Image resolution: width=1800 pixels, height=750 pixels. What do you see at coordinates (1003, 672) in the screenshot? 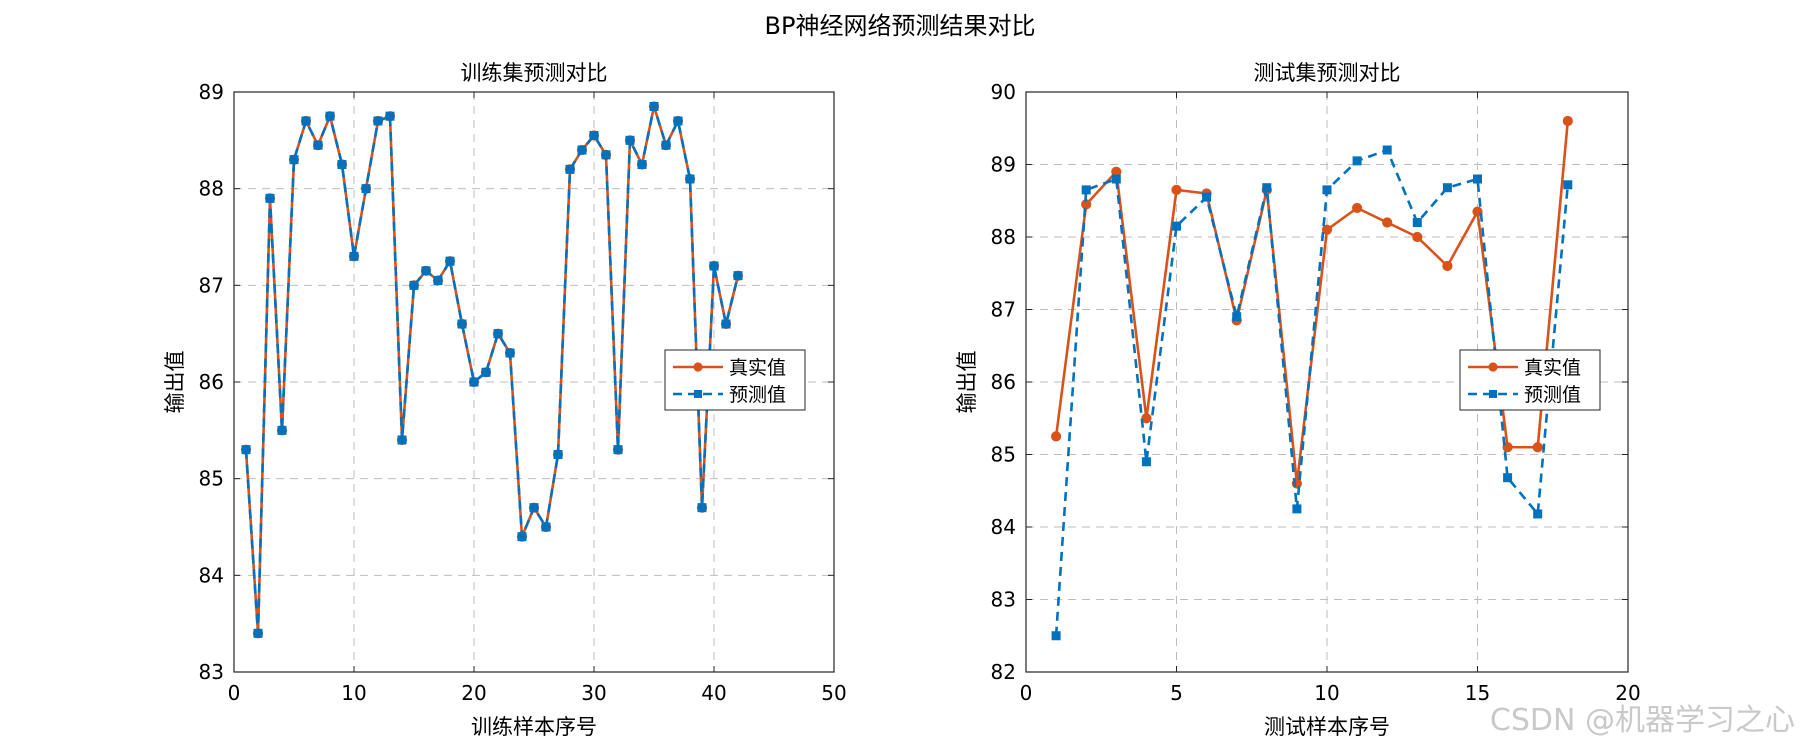
I see `y-tick-label: 82` at bounding box center [1003, 672].